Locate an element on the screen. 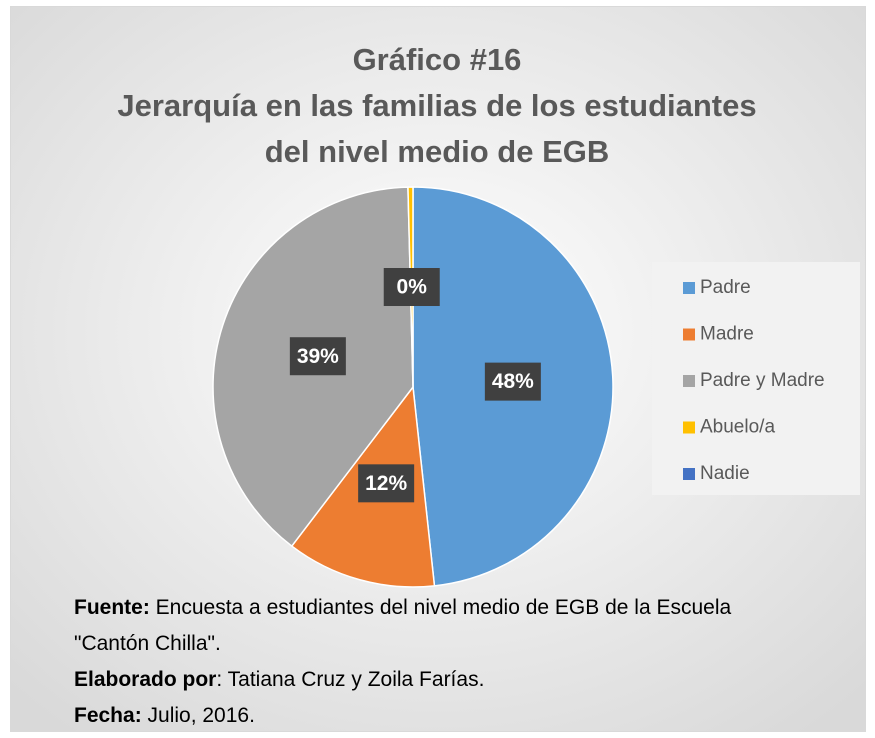 This screenshot has width=875, height=738. data-label: 48% is located at coordinates (513, 381).